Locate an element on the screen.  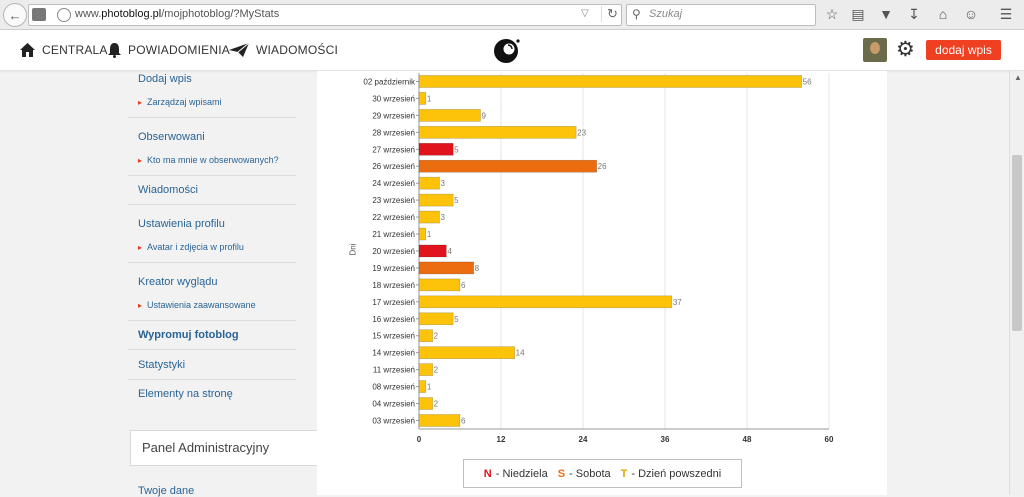
bell-icon is located at coordinates (114, 50).